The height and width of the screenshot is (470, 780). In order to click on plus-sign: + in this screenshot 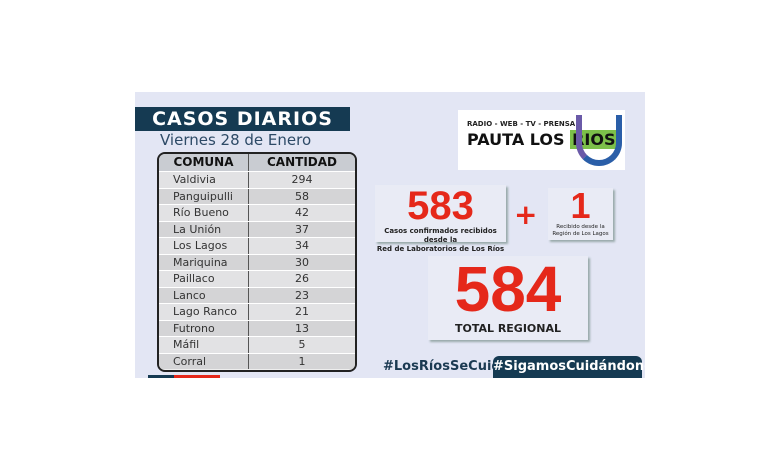, I will do `click(526, 214)`.